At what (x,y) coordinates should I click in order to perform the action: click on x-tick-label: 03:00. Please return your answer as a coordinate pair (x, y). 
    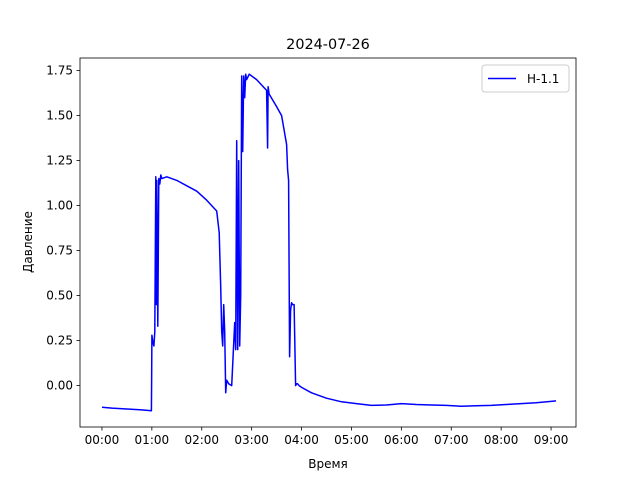
    Looking at the image, I should click on (251, 440).